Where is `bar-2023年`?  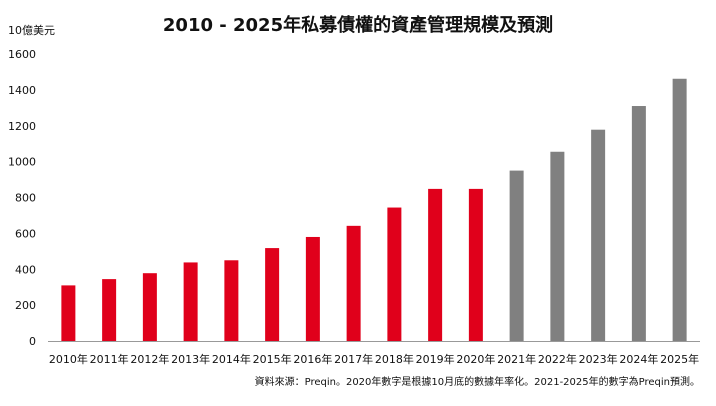 bar-2023年 is located at coordinates (598, 235).